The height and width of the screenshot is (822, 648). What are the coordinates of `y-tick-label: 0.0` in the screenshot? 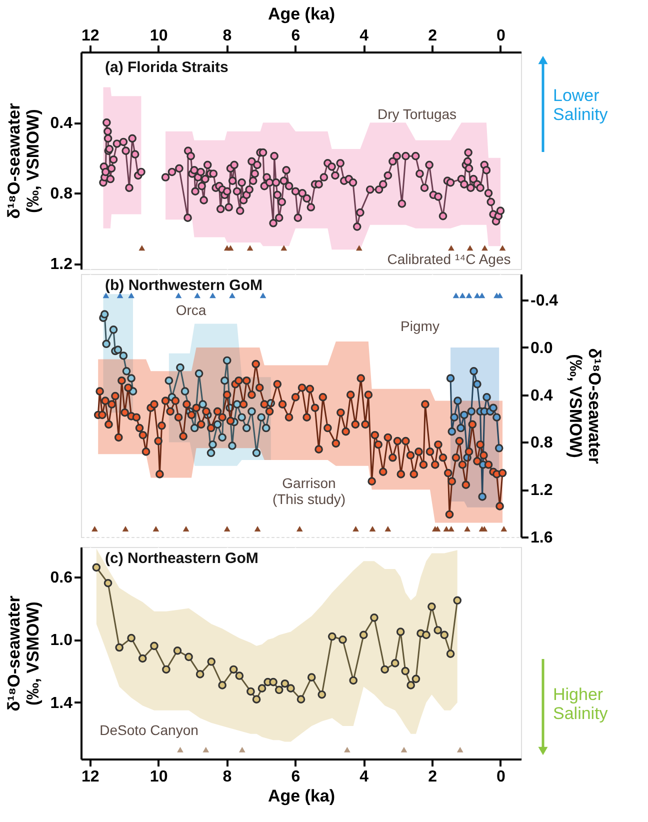 It's located at (541, 348).